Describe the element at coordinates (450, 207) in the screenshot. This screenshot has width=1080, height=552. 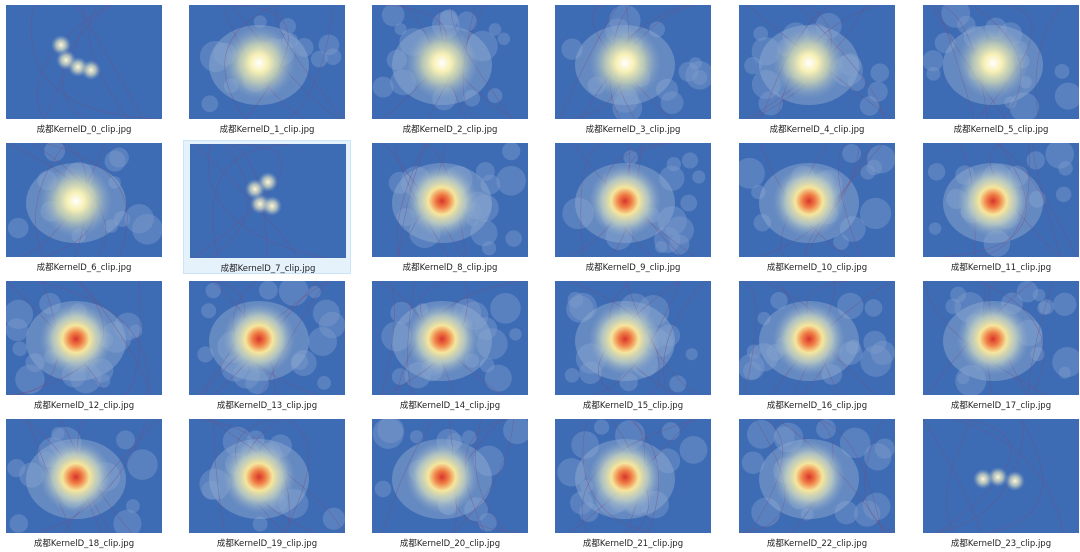
I see `file-item: 成都KernelD_8_clip.jpg` at that location.